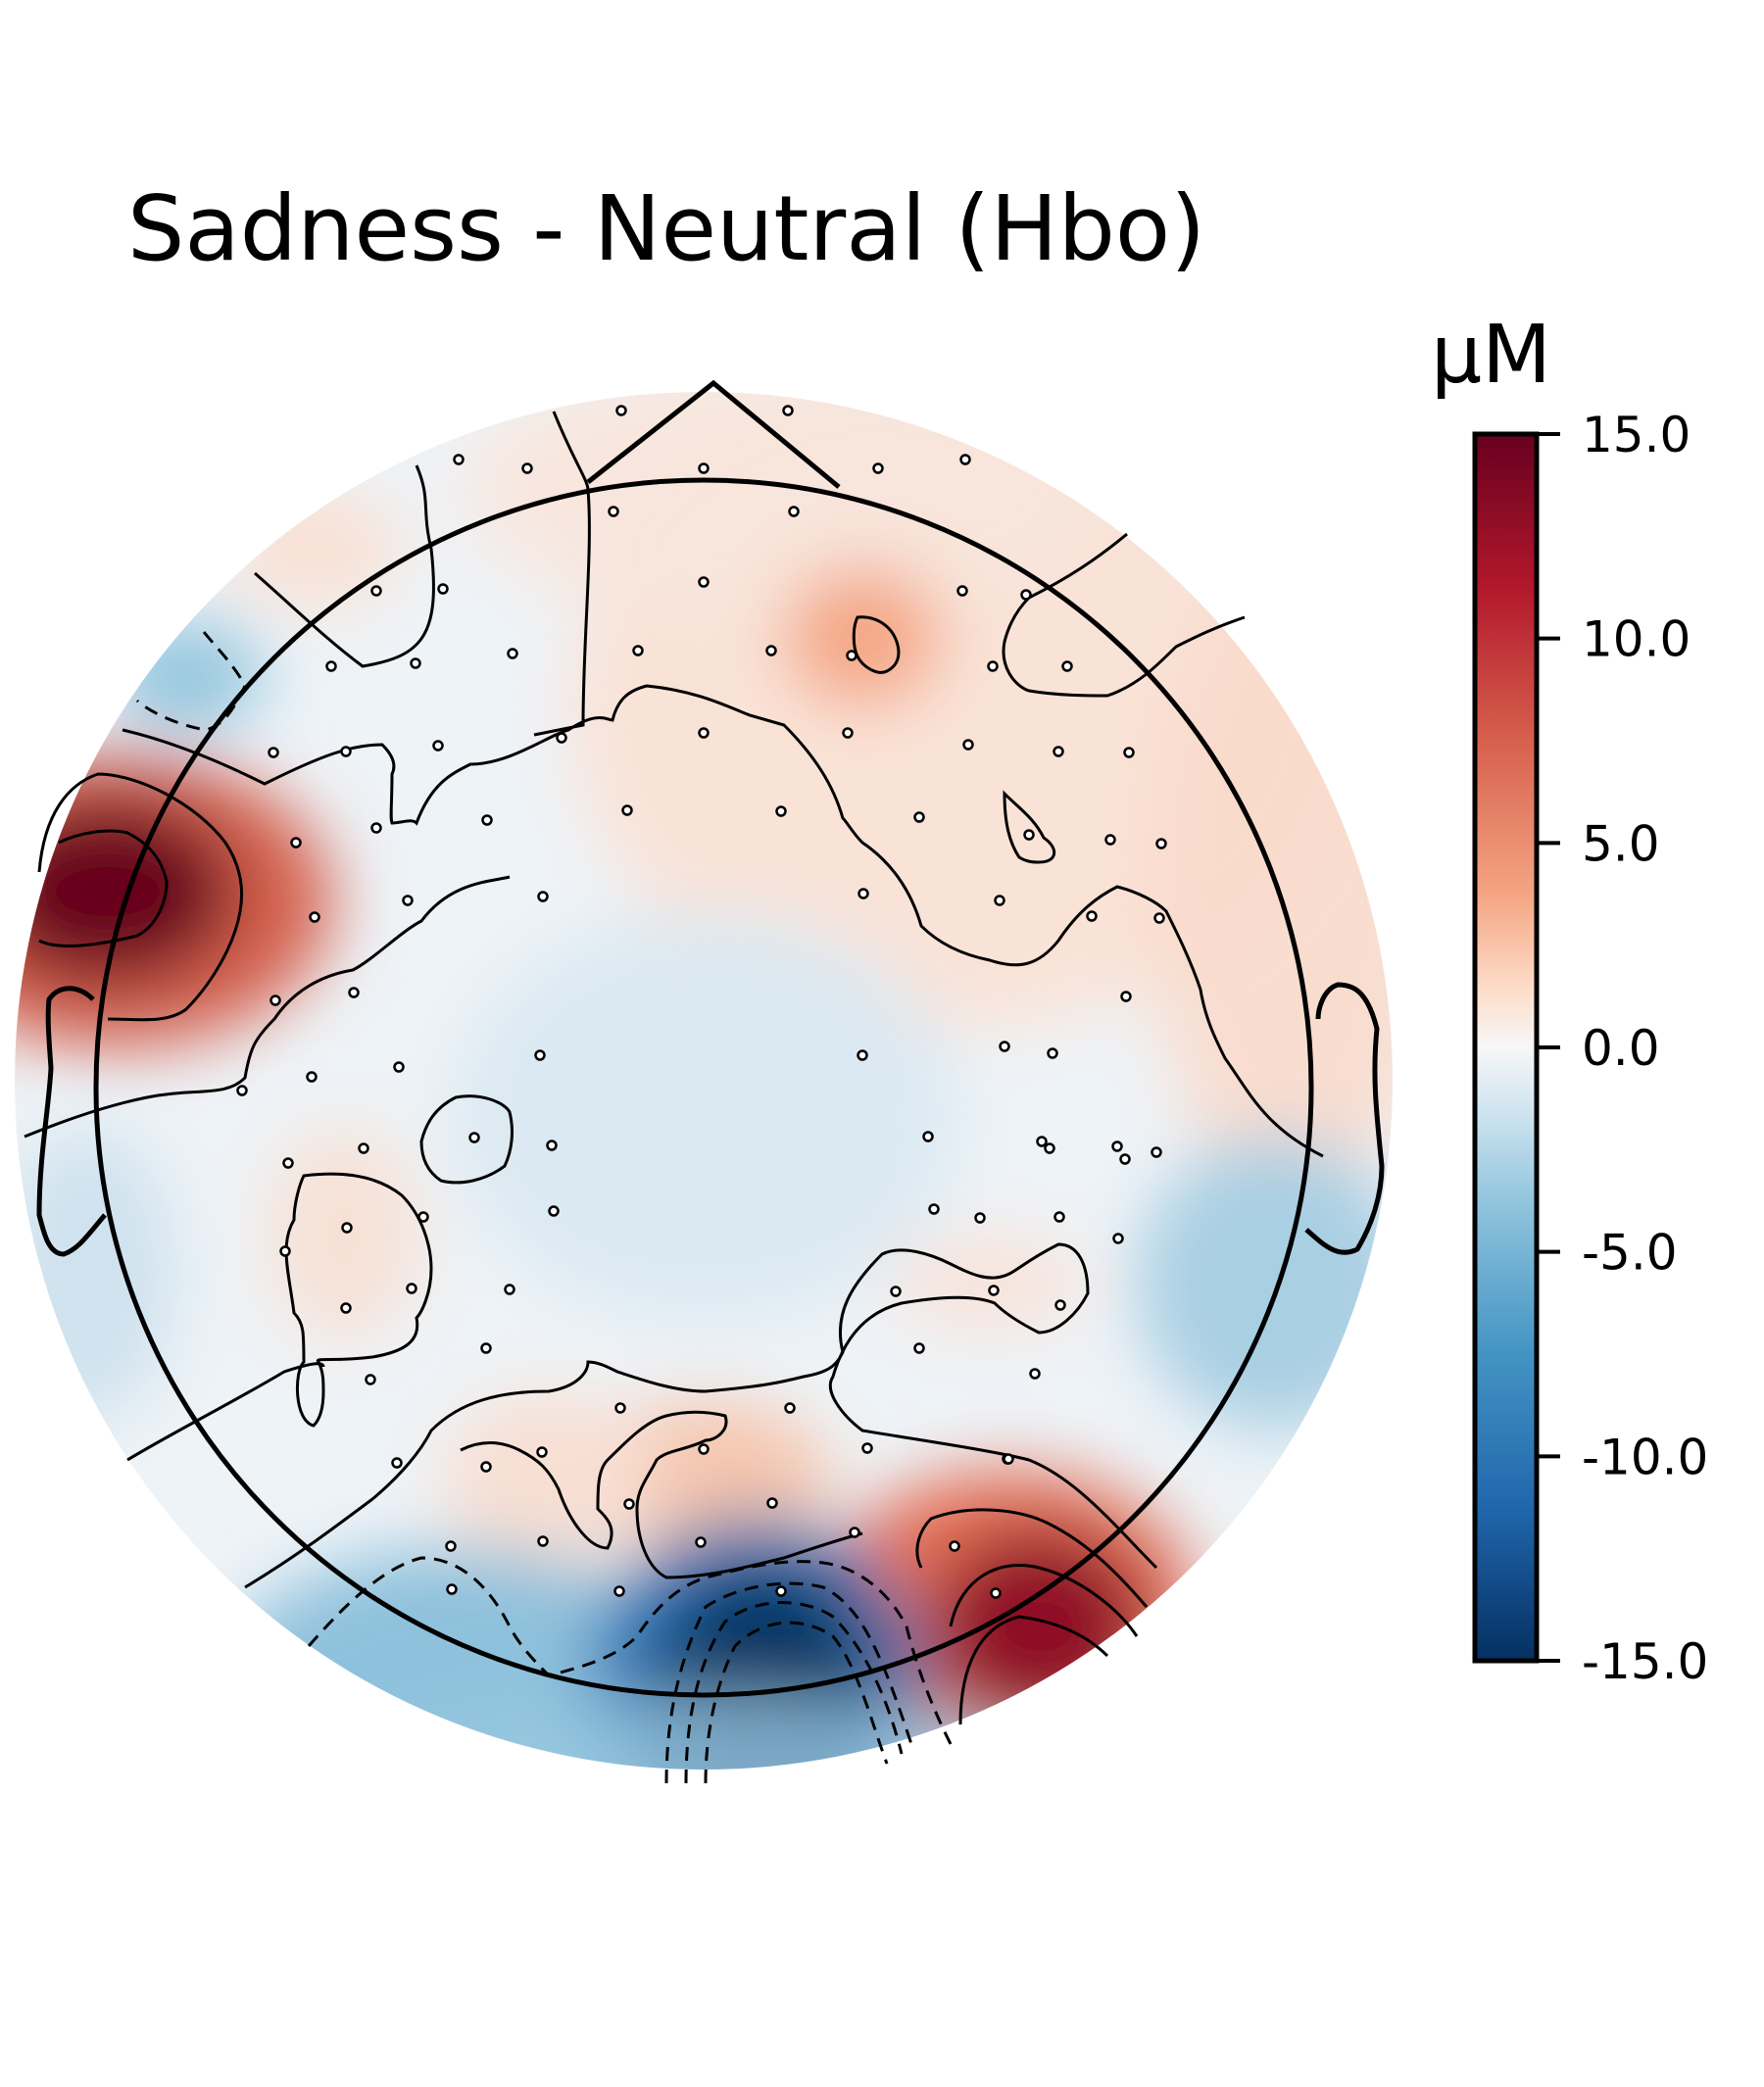 This screenshot has height=2087, width=1764. What do you see at coordinates (1569, 999) in the screenshot?
I see `colorbar: µM 15.0 10.0 5.0 0.0 -5.0 -10.0 -15.0` at bounding box center [1569, 999].